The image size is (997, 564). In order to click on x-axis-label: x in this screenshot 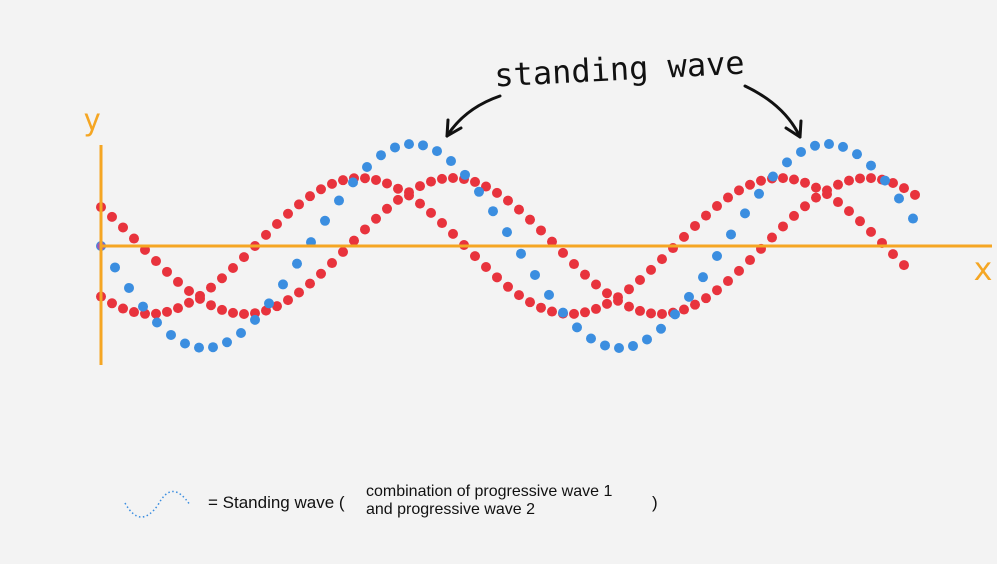, I will do `click(982, 269)`.